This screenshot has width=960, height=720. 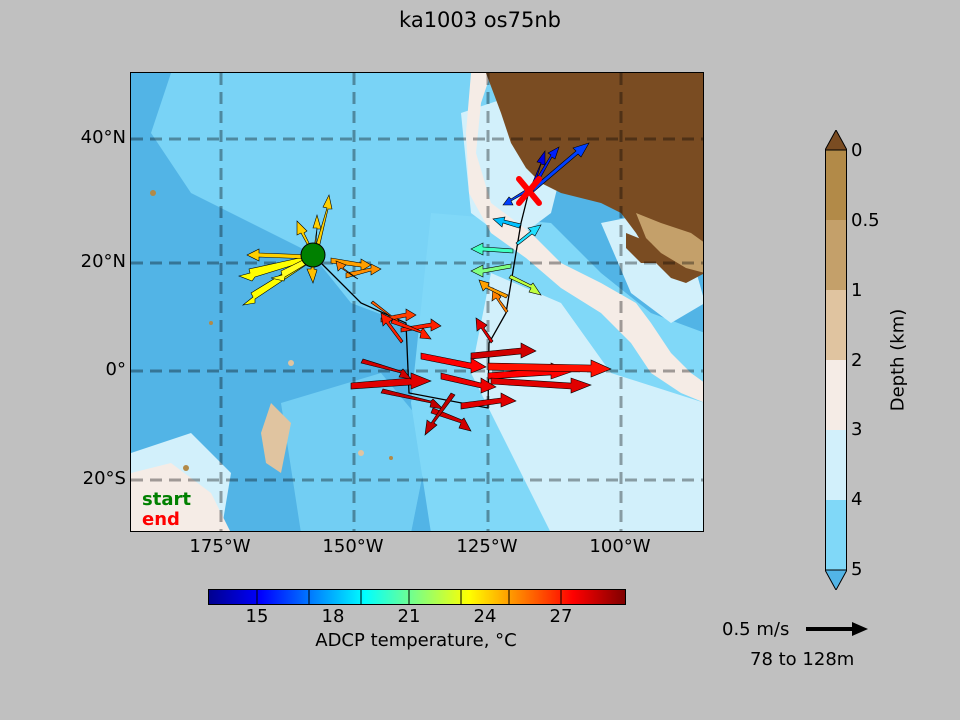 I want to click on temp-tick-27: 27, so click(x=561, y=616).